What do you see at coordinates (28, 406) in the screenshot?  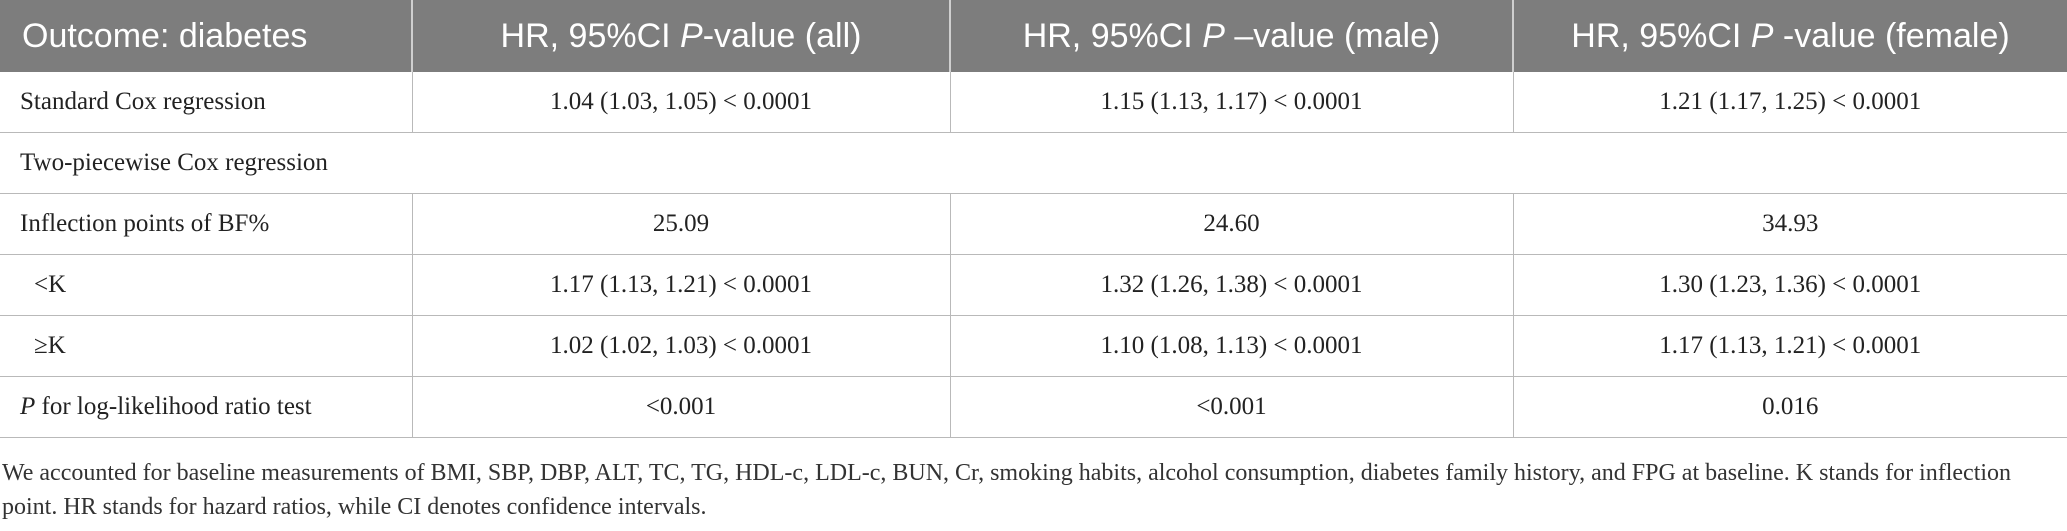 I see `row-label-lrt-p: P` at bounding box center [28, 406].